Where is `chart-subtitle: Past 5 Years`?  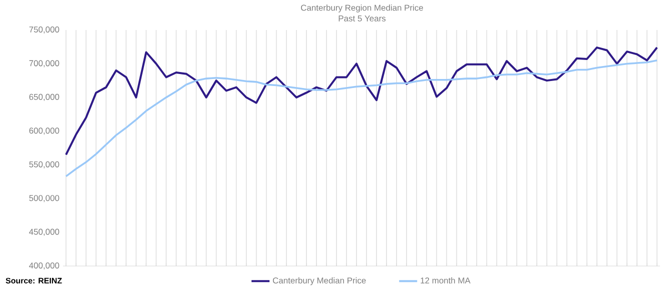
chart-subtitle: Past 5 Years is located at coordinates (362, 19).